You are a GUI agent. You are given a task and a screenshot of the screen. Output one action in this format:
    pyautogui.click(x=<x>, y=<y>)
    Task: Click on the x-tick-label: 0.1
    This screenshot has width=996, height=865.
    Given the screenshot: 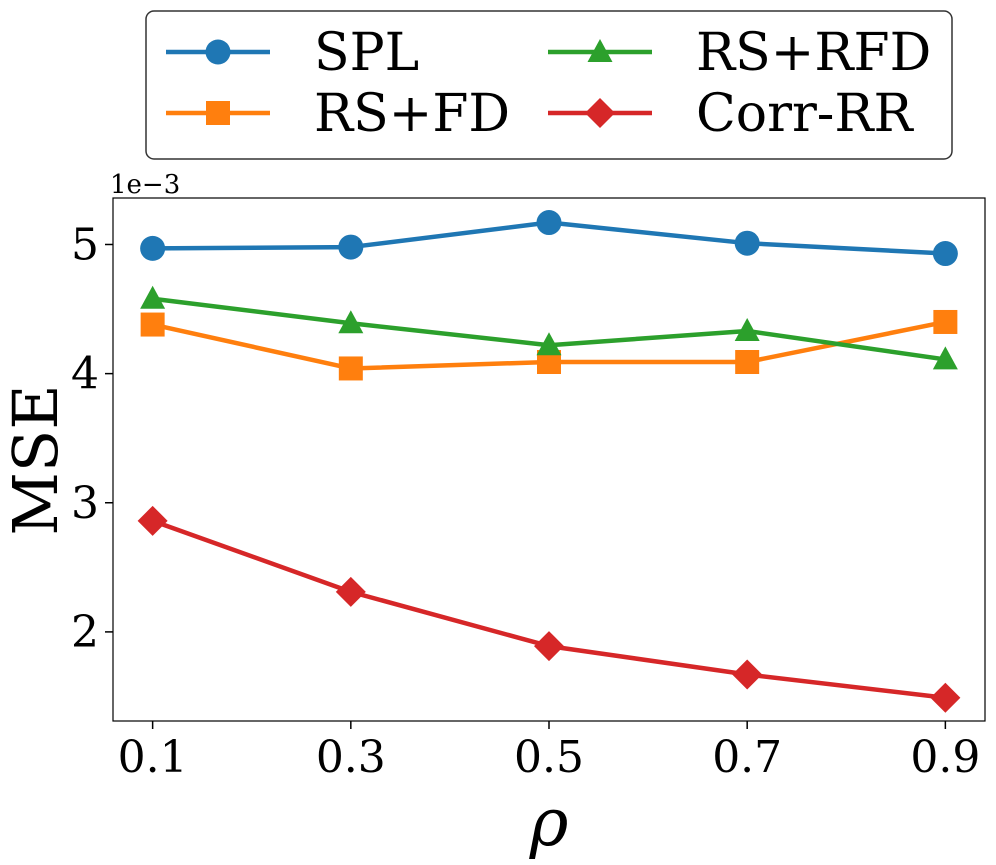 What is the action you would take?
    pyautogui.click(x=153, y=757)
    